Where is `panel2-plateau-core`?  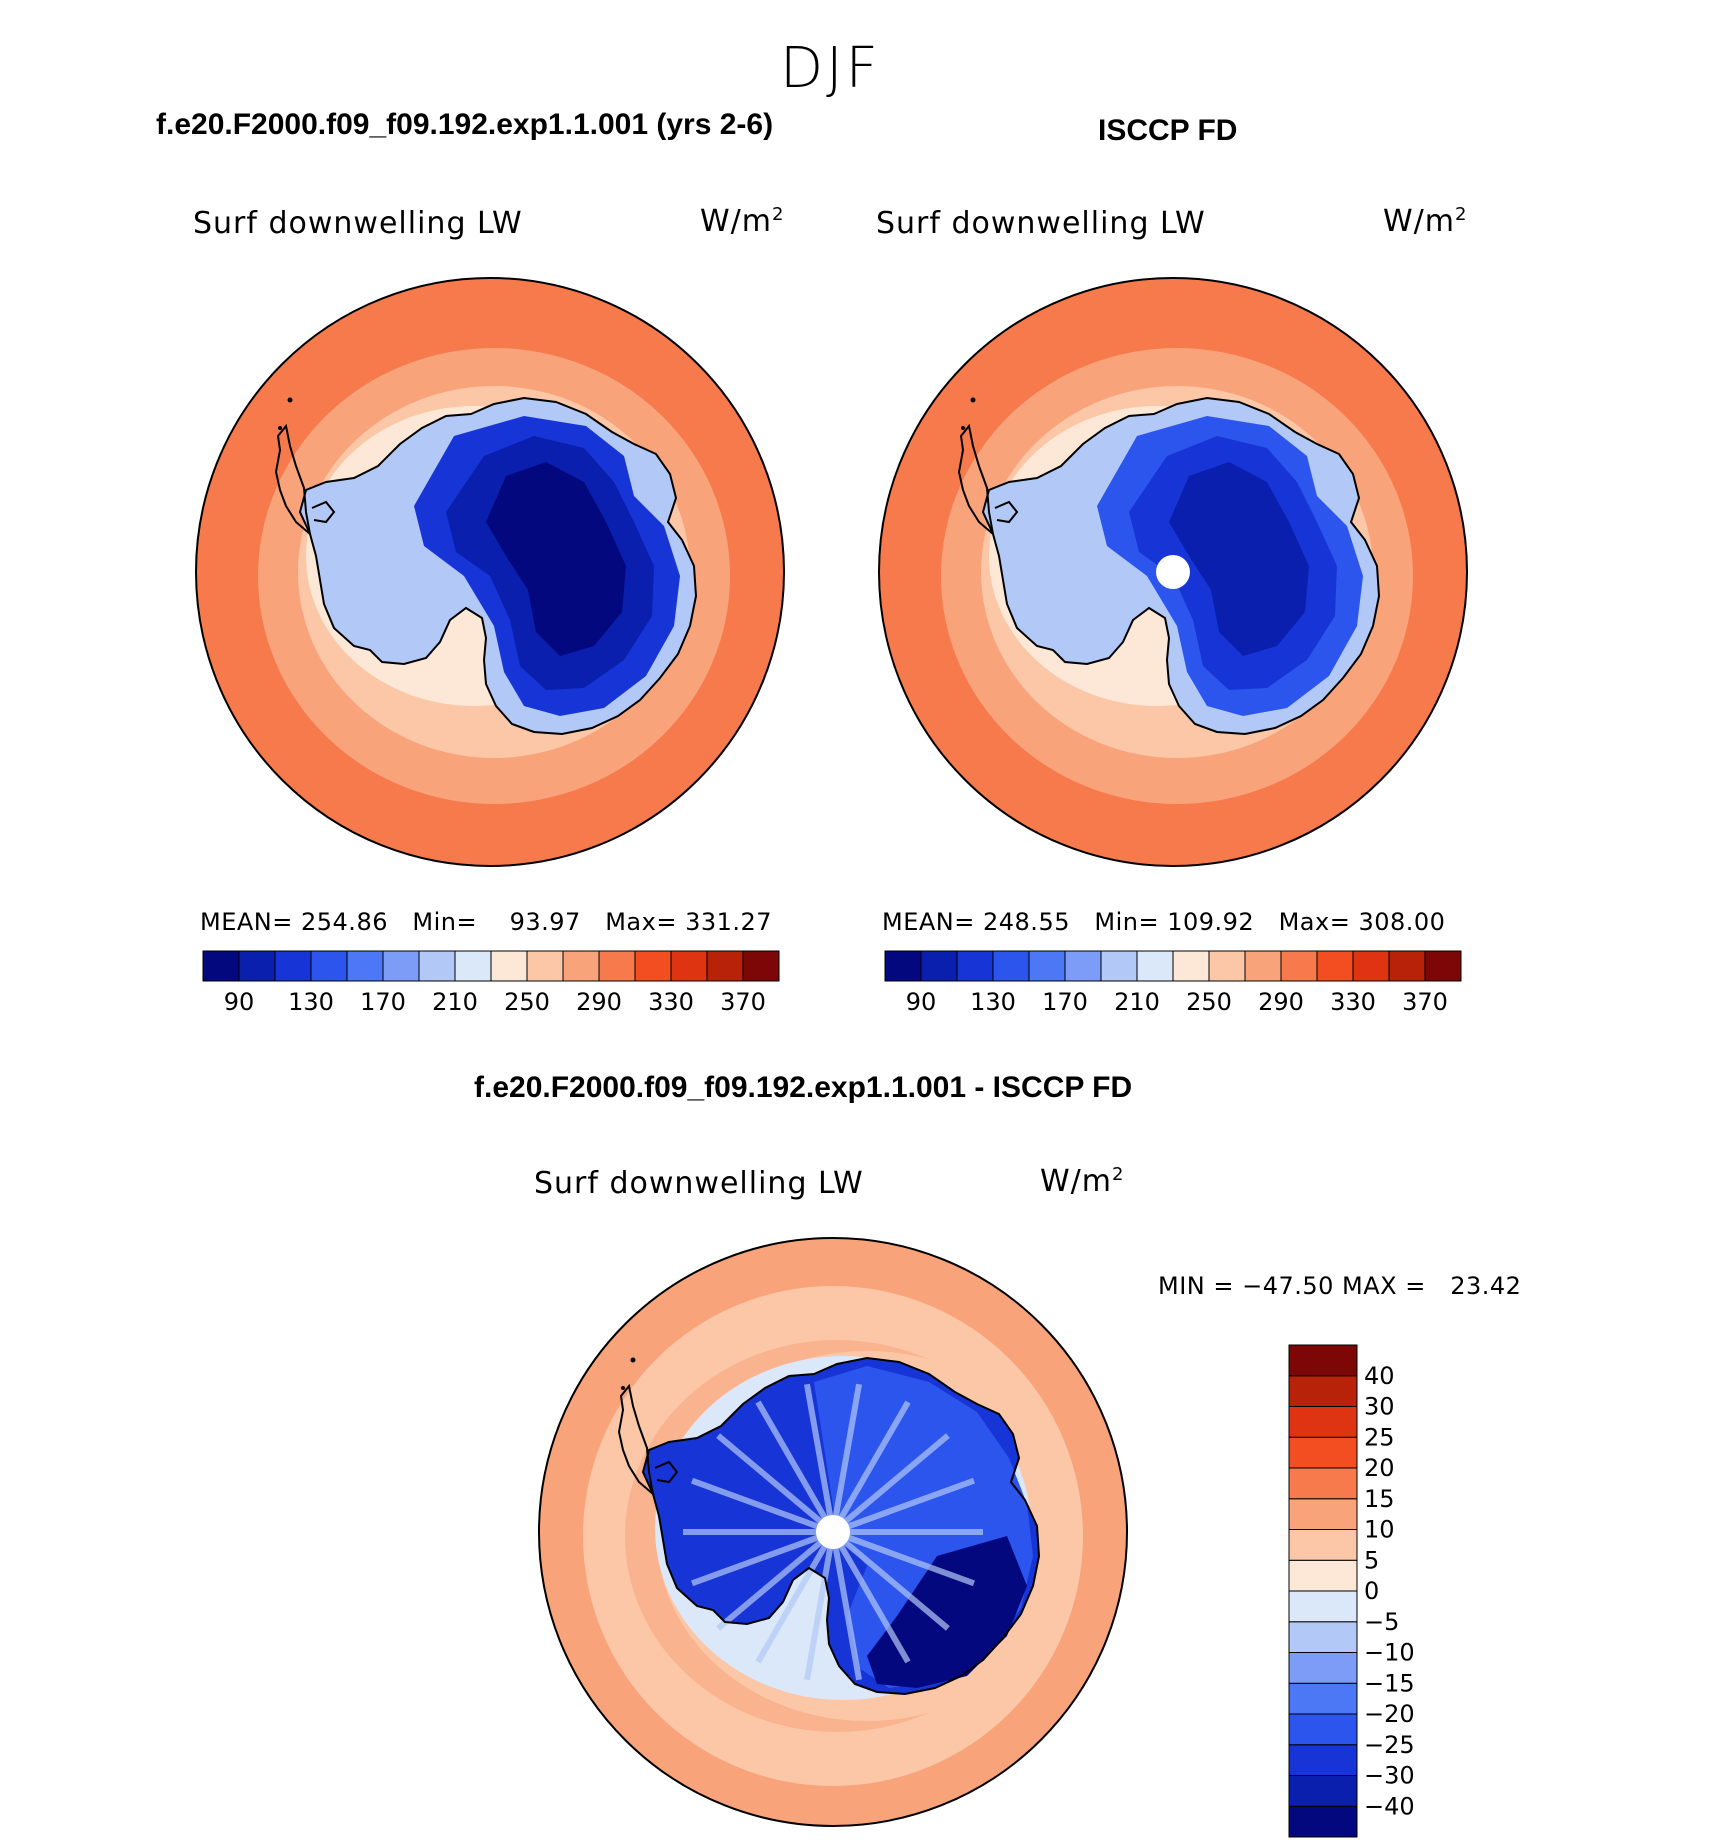
panel2-plateau-core is located at coordinates (1239, 559).